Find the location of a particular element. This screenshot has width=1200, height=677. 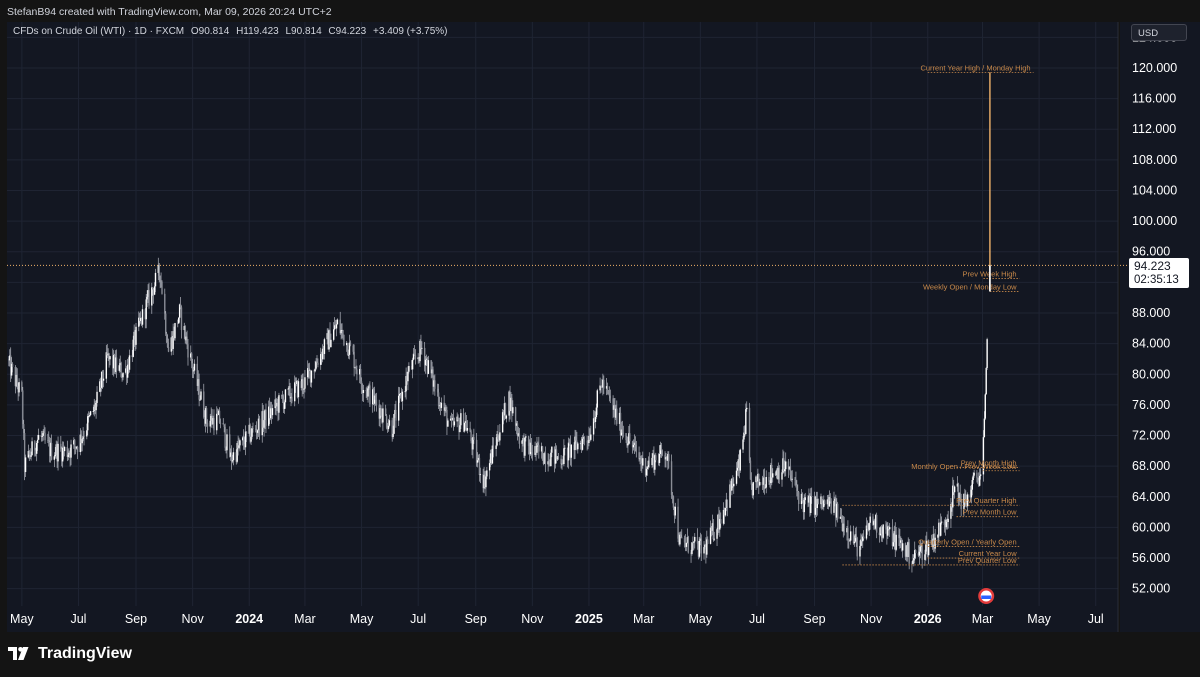

currency-selector: USD is located at coordinates (1159, 32).